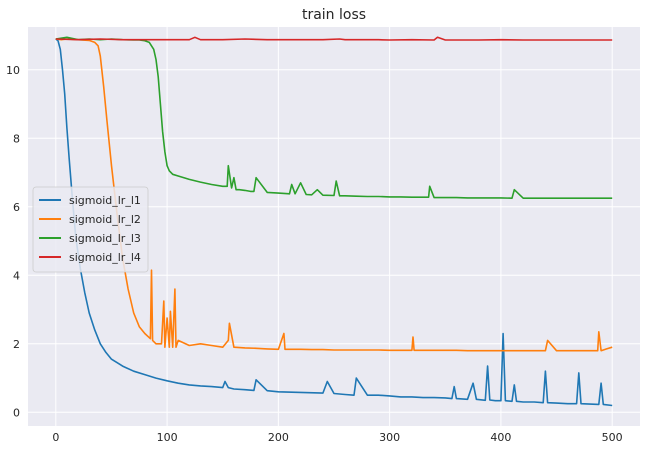 This screenshot has height=450, width=653. I want to click on legend-box, so click(90, 229).